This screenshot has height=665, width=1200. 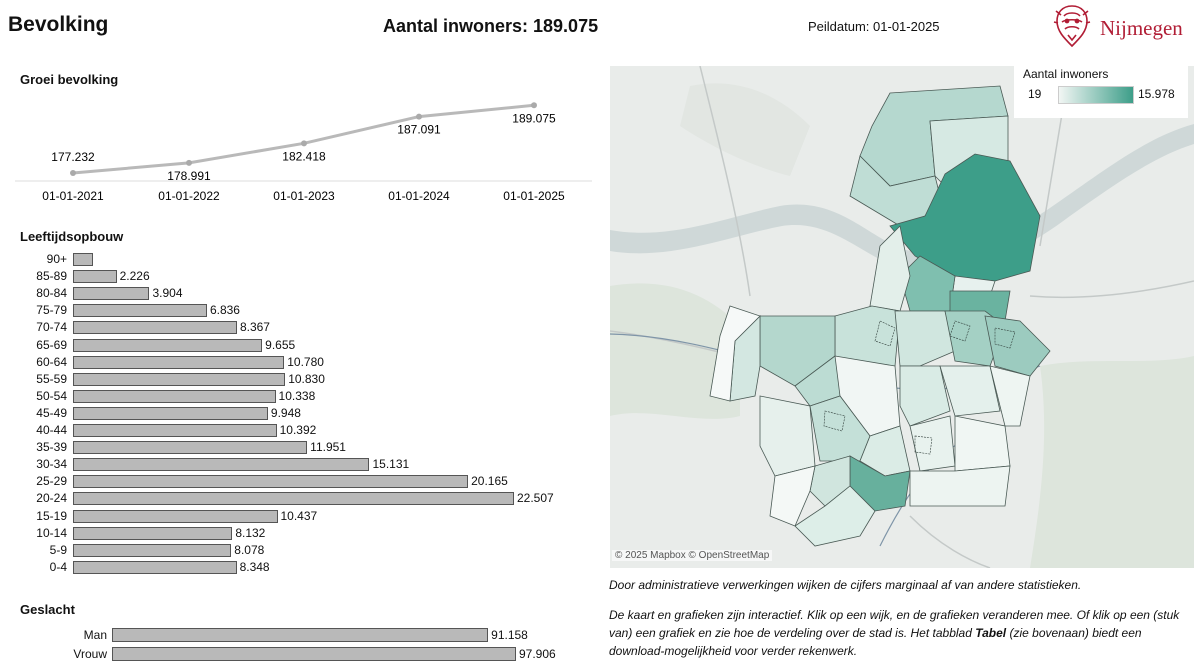 I want to click on legend-title: Aantal inwoners, so click(x=1066, y=74).